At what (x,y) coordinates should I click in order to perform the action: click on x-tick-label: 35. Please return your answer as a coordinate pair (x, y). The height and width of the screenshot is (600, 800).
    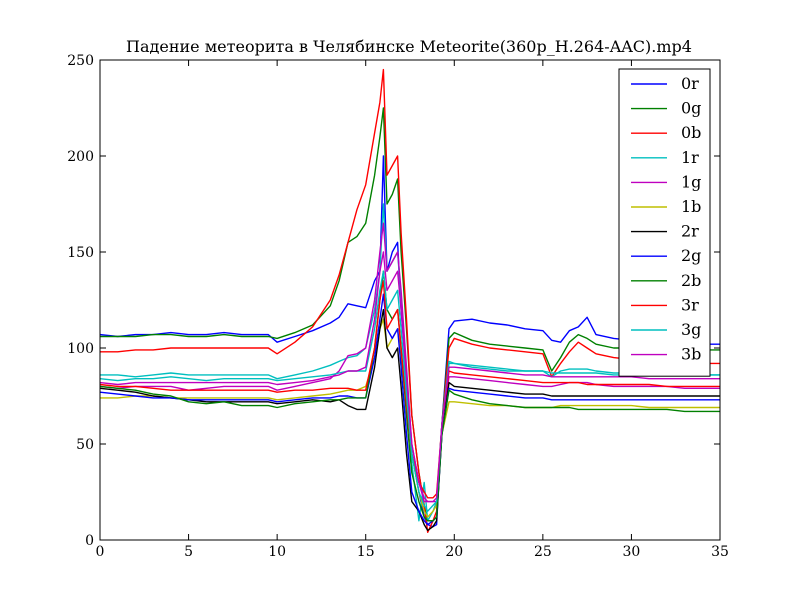
    Looking at the image, I should click on (720, 552).